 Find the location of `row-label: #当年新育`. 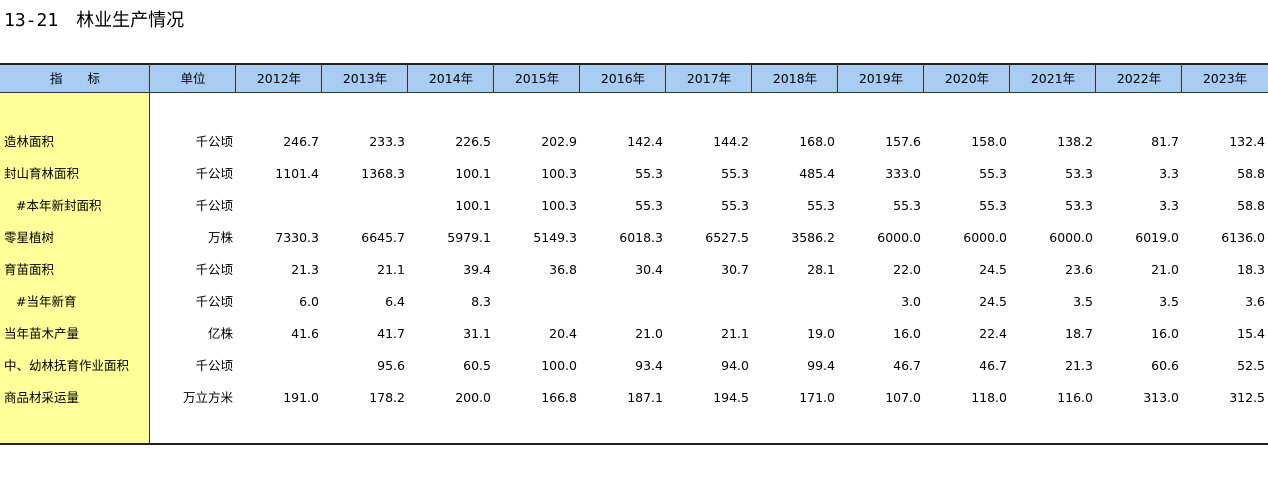

row-label: #当年新育 is located at coordinates (46, 301).